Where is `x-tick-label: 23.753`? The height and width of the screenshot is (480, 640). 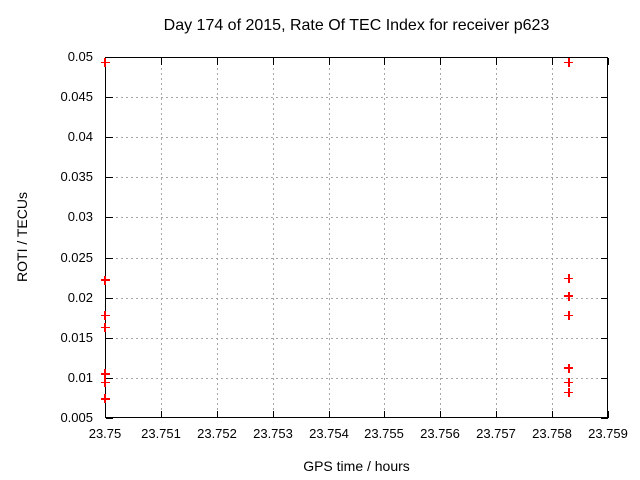
x-tick-label: 23.753 is located at coordinates (273, 433).